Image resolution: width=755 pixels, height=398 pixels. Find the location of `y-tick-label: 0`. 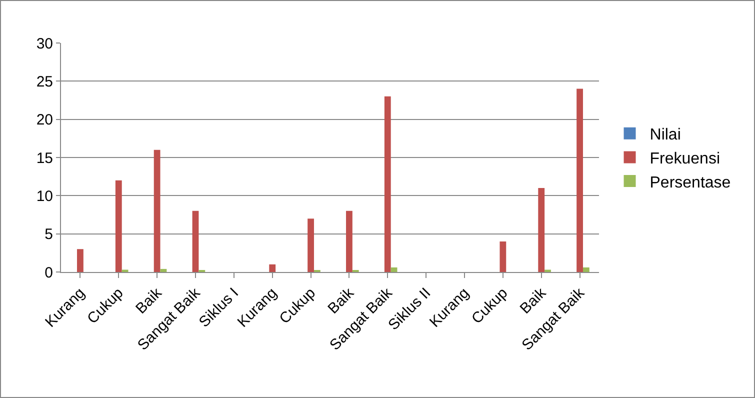

y-tick-label: 0 is located at coordinates (48, 273).